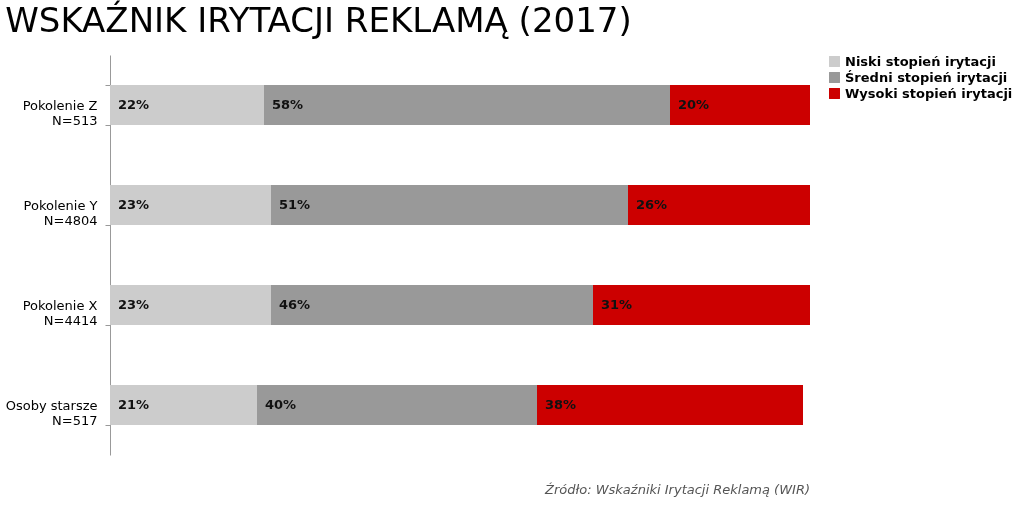  Describe the element at coordinates (51, 412) in the screenshot. I see `y-tick-label: Osoby starsze N=517` at that location.